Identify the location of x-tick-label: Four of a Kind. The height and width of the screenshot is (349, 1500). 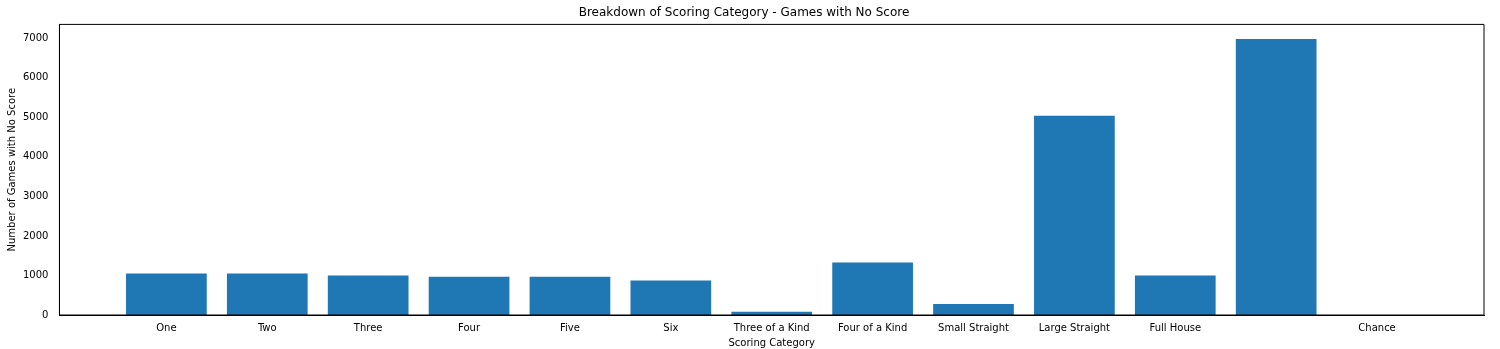
(872, 327).